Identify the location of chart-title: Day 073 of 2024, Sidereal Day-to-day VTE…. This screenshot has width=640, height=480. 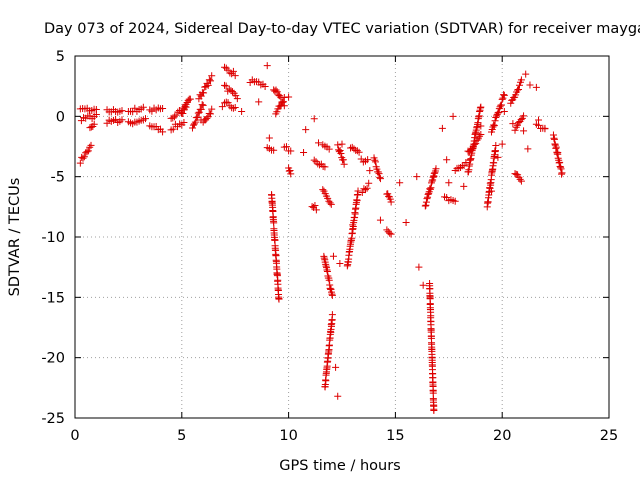
(342, 29).